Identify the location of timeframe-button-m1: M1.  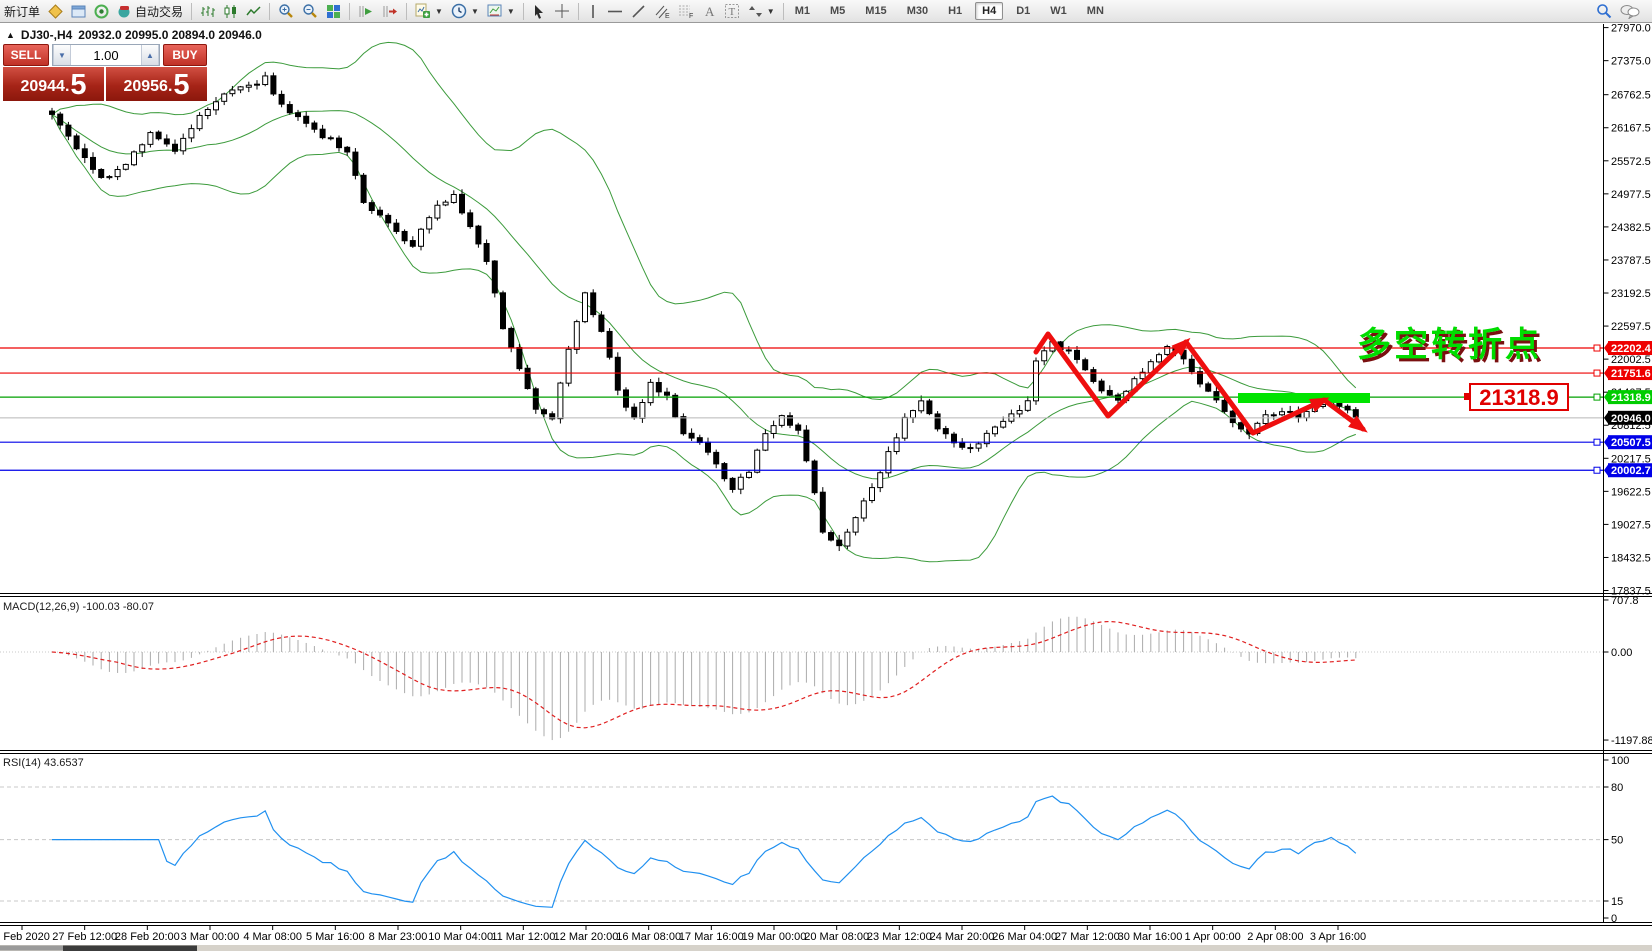
(802, 11).